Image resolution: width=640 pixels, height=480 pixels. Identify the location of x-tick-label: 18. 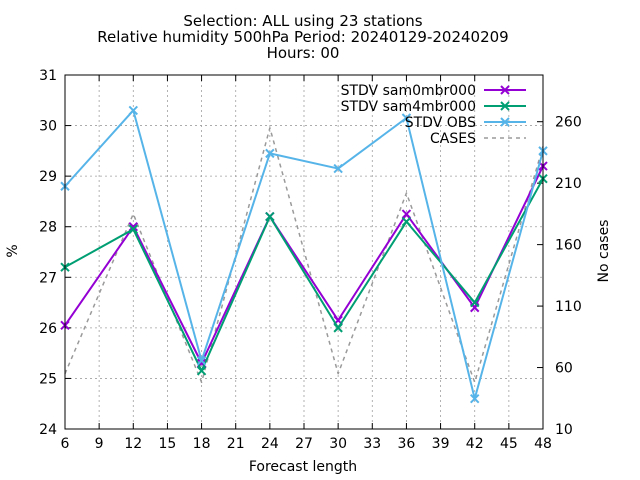
(202, 444).